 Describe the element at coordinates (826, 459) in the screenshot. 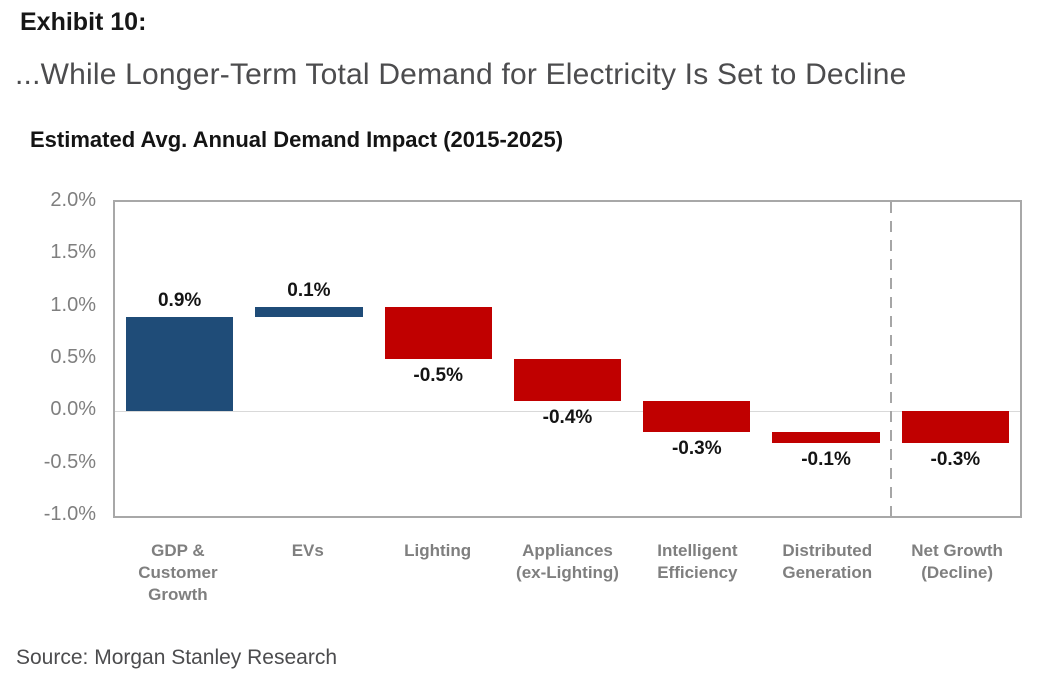

I see `bar-value-label-distributed-generation: -0.1%` at that location.